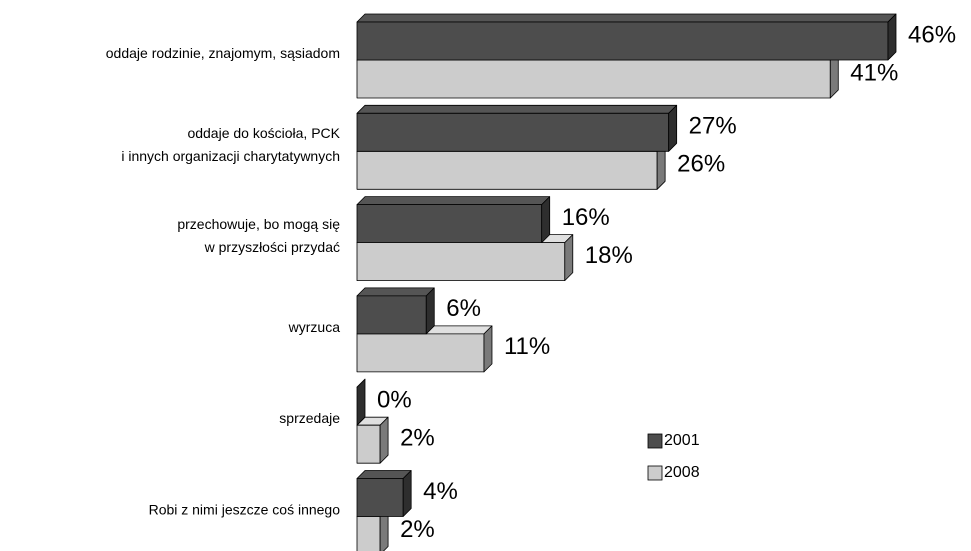 This screenshot has width=971, height=551. What do you see at coordinates (701, 164) in the screenshot?
I see `value-label: 26%` at bounding box center [701, 164].